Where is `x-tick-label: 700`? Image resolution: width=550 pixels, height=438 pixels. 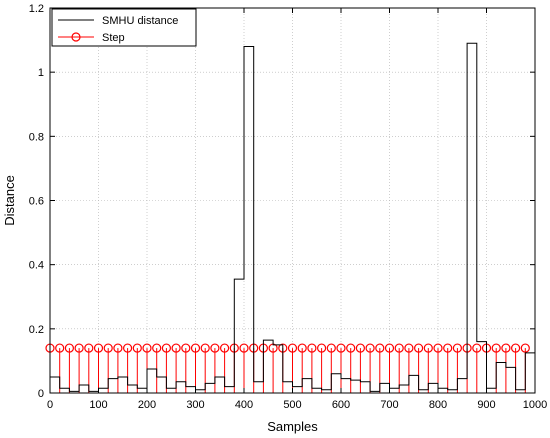 x-tick-label: 700 is located at coordinates (389, 405).